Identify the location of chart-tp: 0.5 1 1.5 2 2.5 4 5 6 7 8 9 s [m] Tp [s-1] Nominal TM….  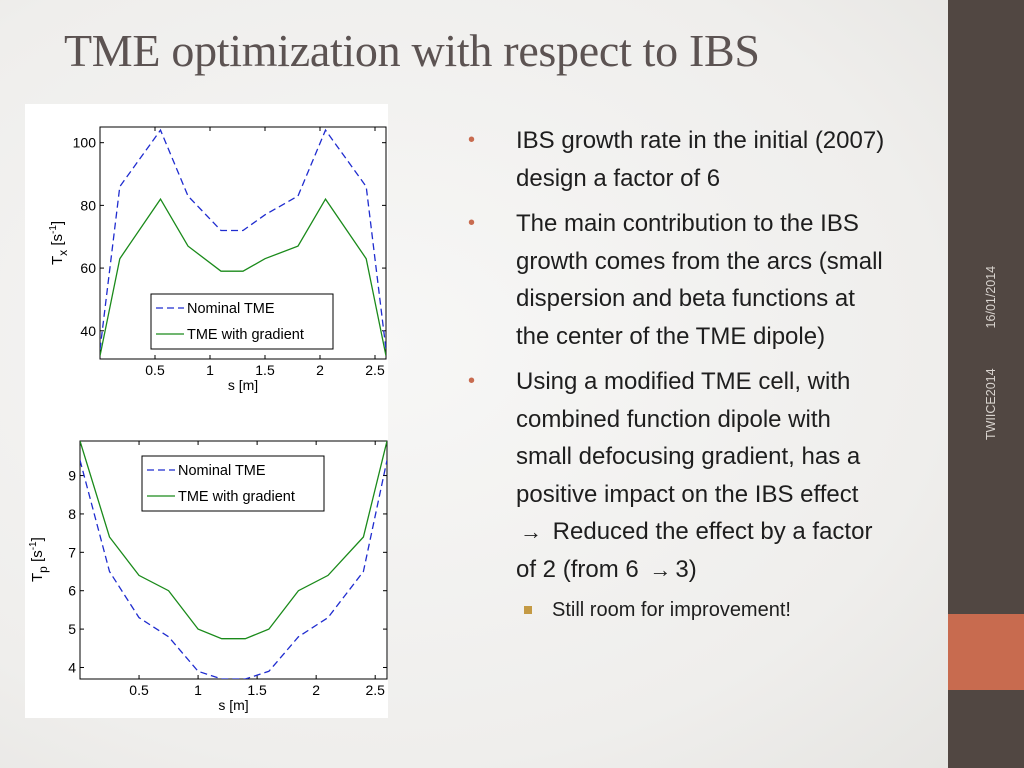
(208, 576).